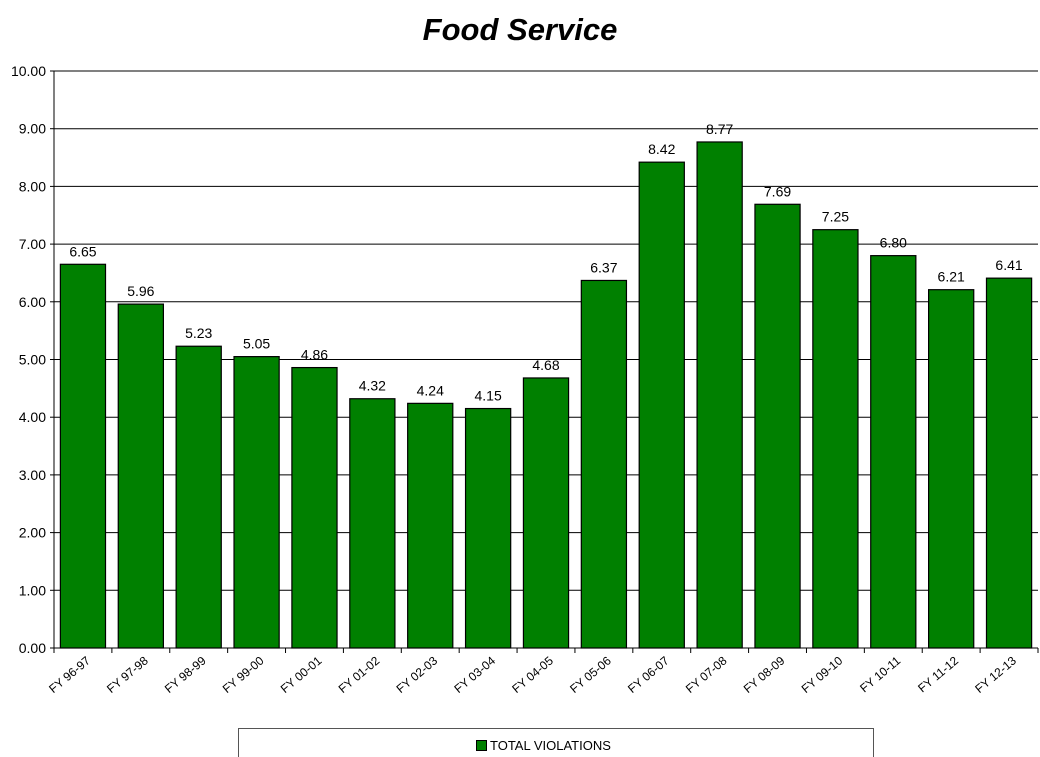 The image size is (1040, 757). What do you see at coordinates (995, 674) in the screenshot?
I see `x-tick-label: FY 12-13` at bounding box center [995, 674].